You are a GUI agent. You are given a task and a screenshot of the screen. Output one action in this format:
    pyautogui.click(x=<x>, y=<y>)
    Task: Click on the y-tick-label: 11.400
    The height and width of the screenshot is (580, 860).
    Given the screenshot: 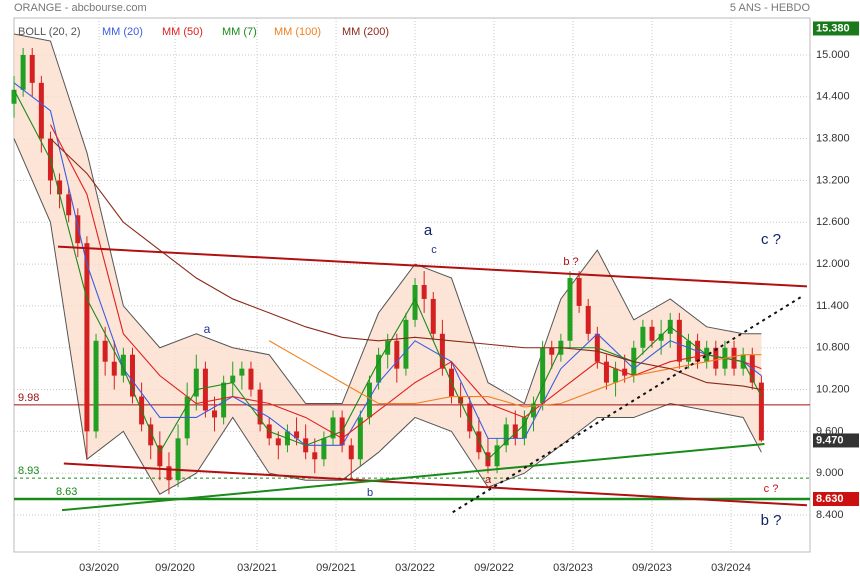 What is the action you would take?
    pyautogui.click(x=832, y=306)
    